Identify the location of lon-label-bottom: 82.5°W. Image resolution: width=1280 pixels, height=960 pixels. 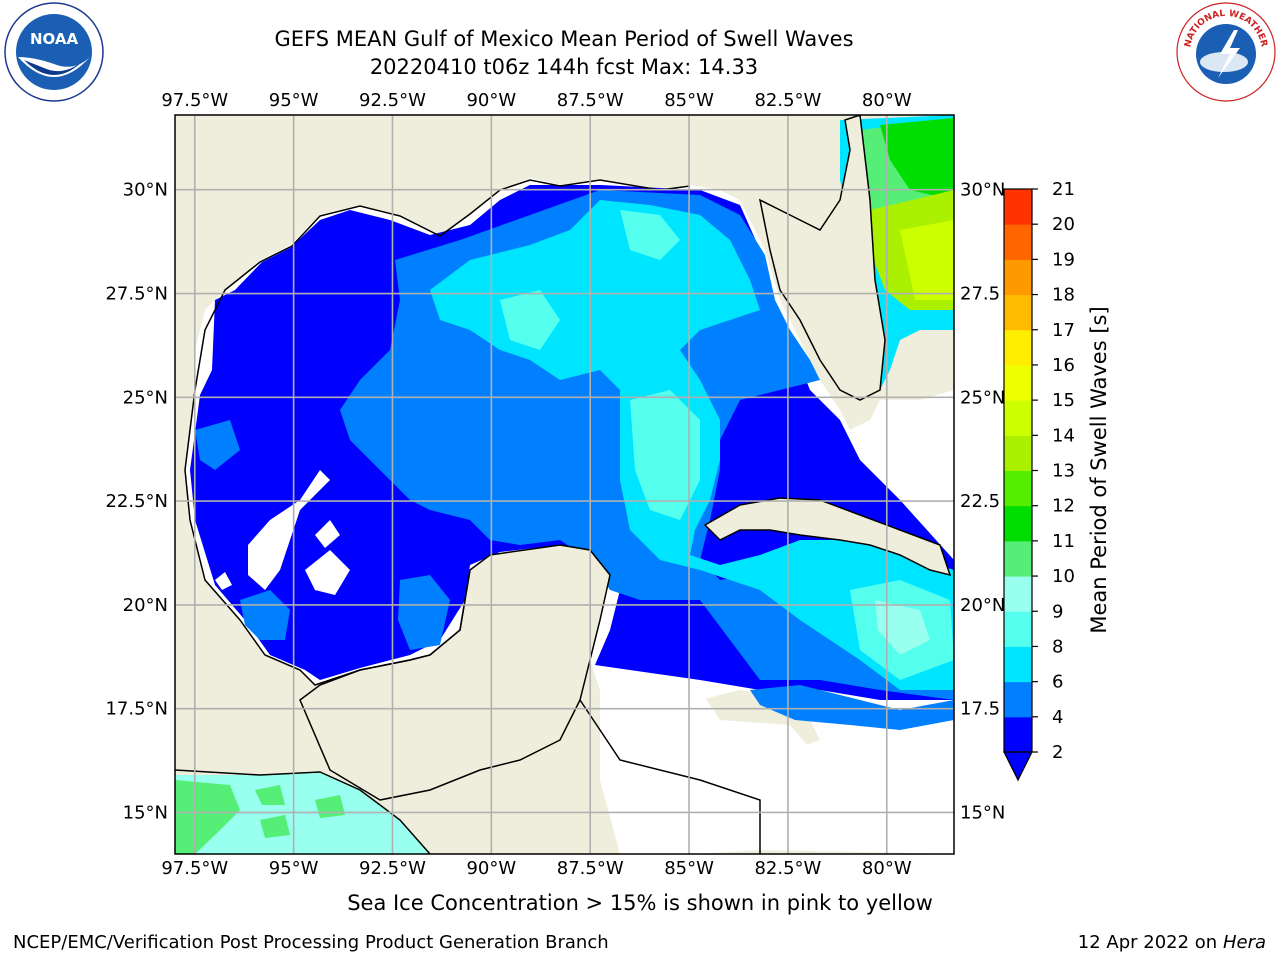
(787, 868).